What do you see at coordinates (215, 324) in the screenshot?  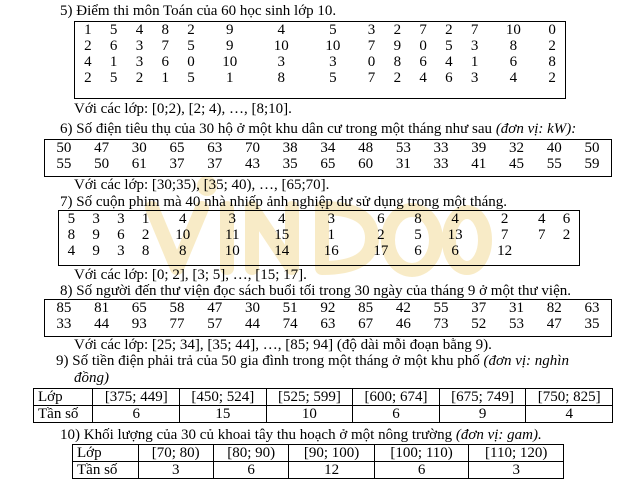 I see `data-value: 57` at bounding box center [215, 324].